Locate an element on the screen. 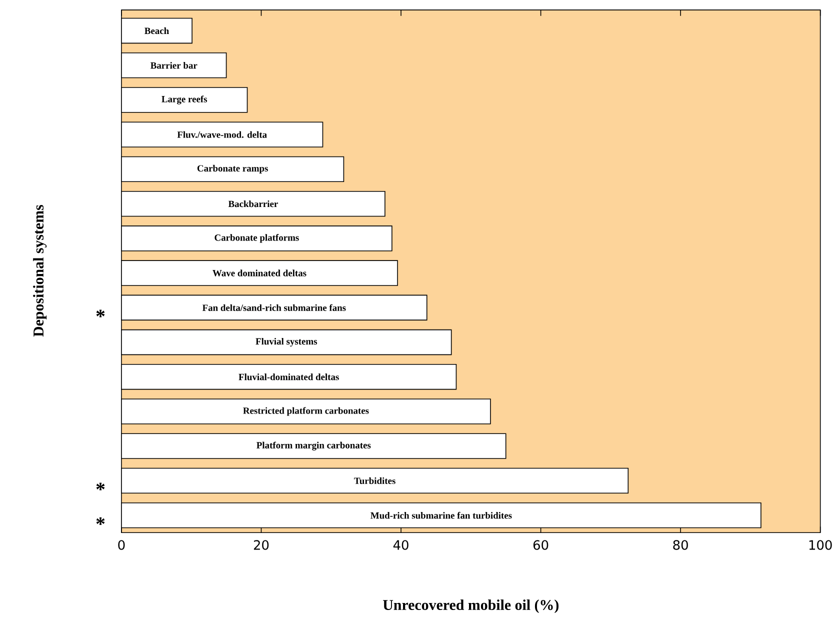 The height and width of the screenshot is (623, 836). y-tick-label: Large reefs is located at coordinates (185, 99).